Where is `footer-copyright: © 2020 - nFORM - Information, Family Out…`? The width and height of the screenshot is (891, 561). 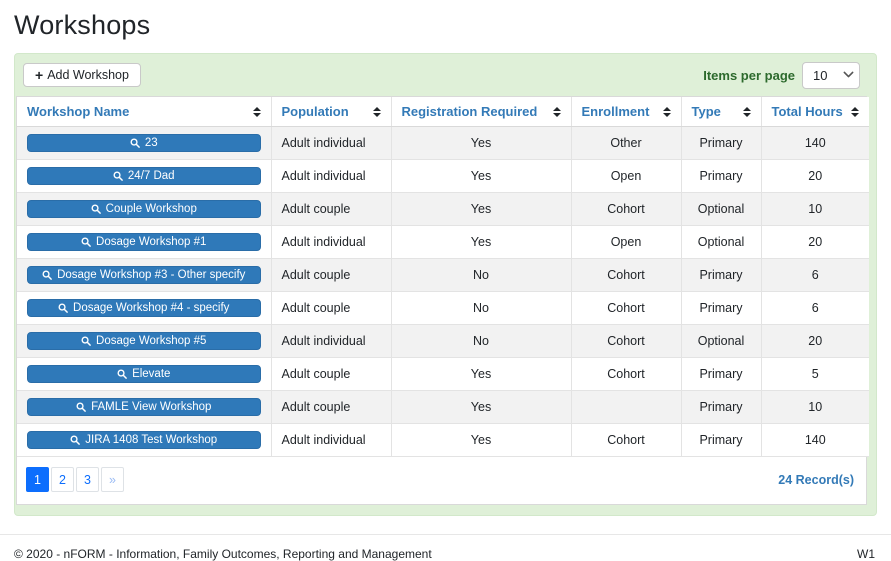
footer-copyright: © 2020 - nFORM - Information, Family Out… is located at coordinates (223, 554).